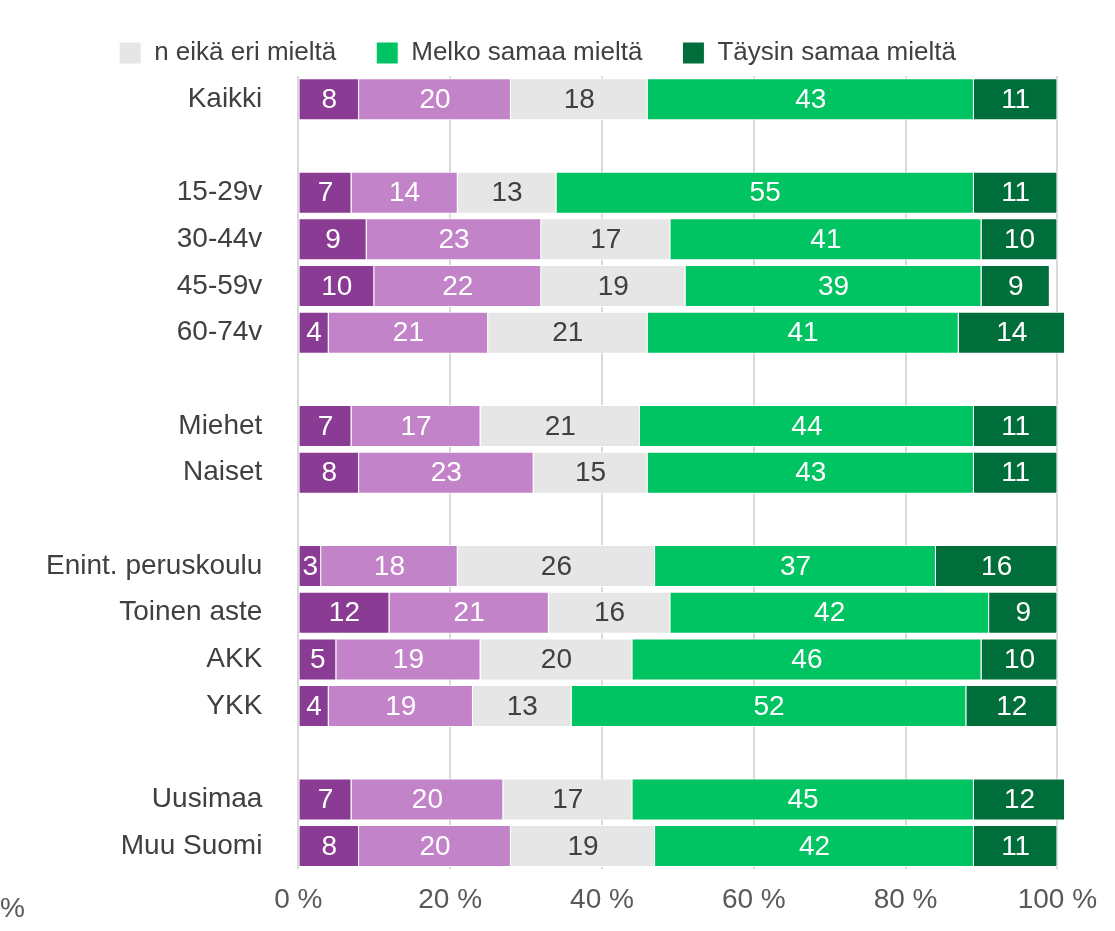 This screenshot has height=931, width=1115. Describe the element at coordinates (769, 705) in the screenshot. I see `data-label: 52` at that location.